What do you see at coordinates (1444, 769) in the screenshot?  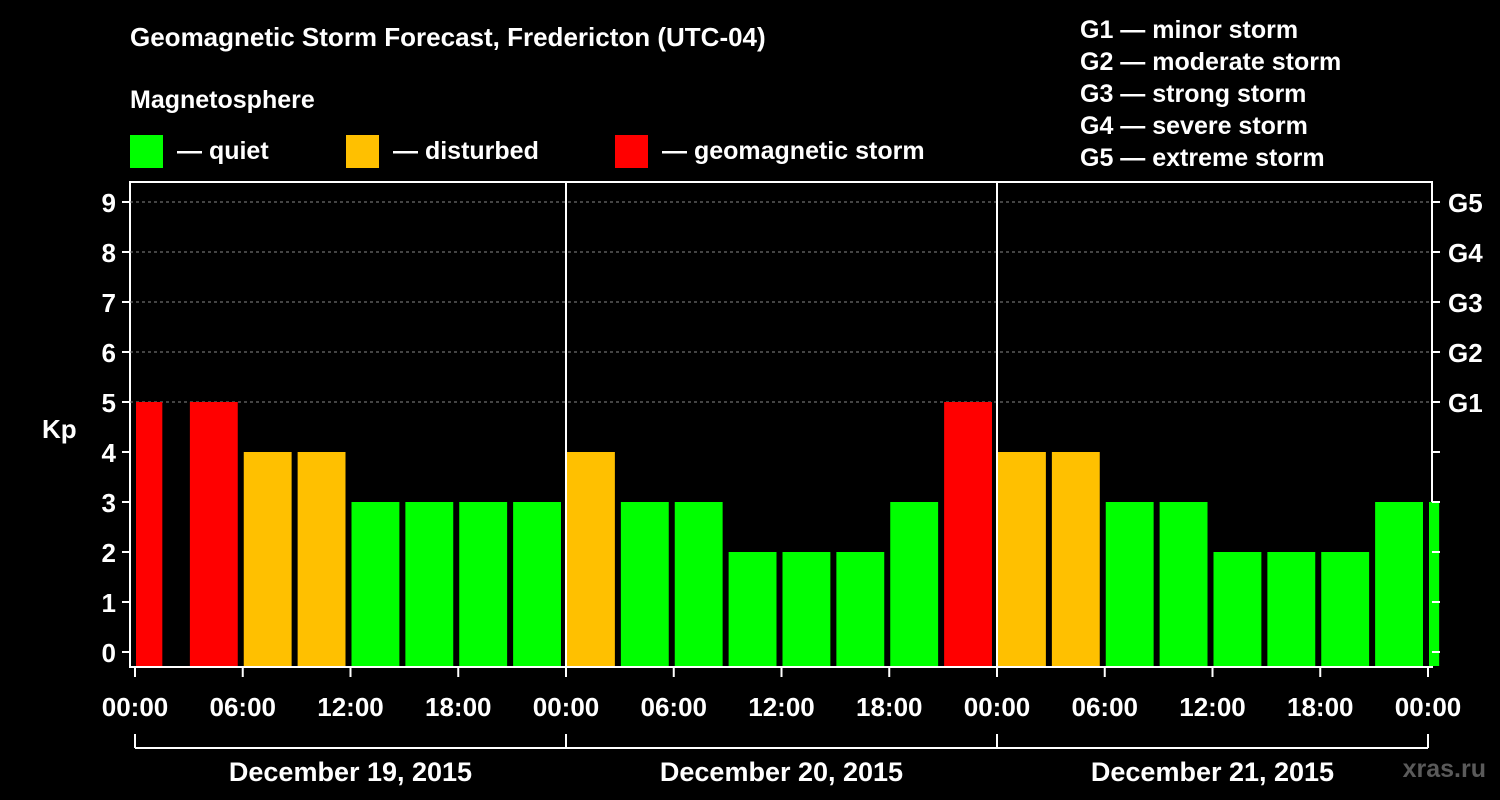 I see `watermark: xras.ru` at bounding box center [1444, 769].